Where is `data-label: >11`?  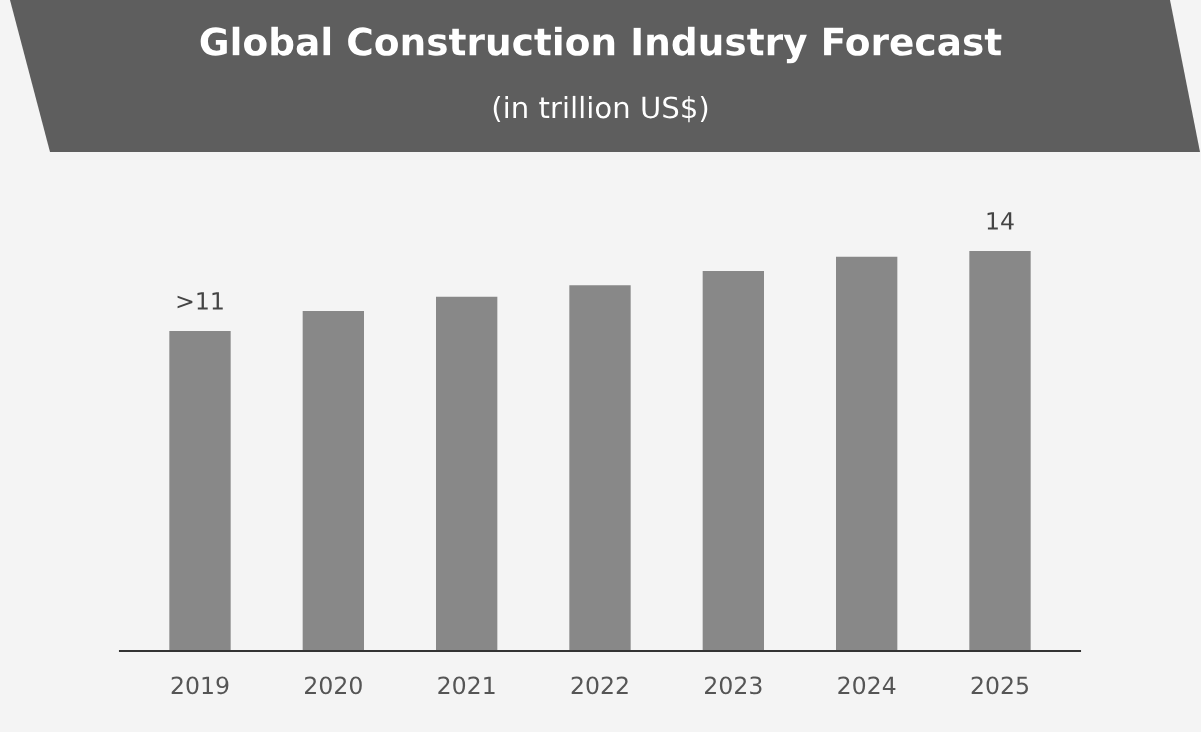
data-label: >11 is located at coordinates (200, 301).